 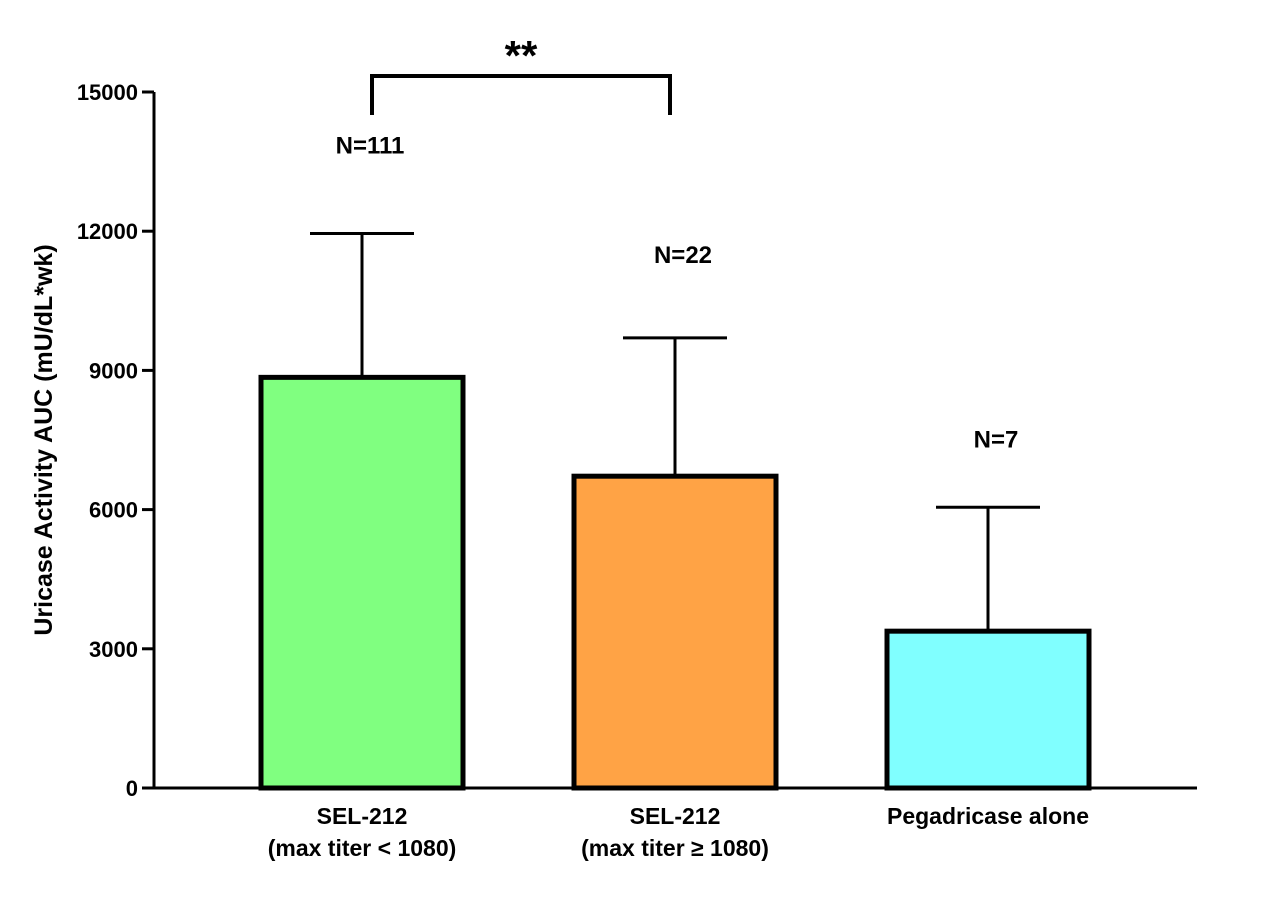 I want to click on y-ticks: 0 3000 6000 9000 12000 15000, so click(x=115, y=440).